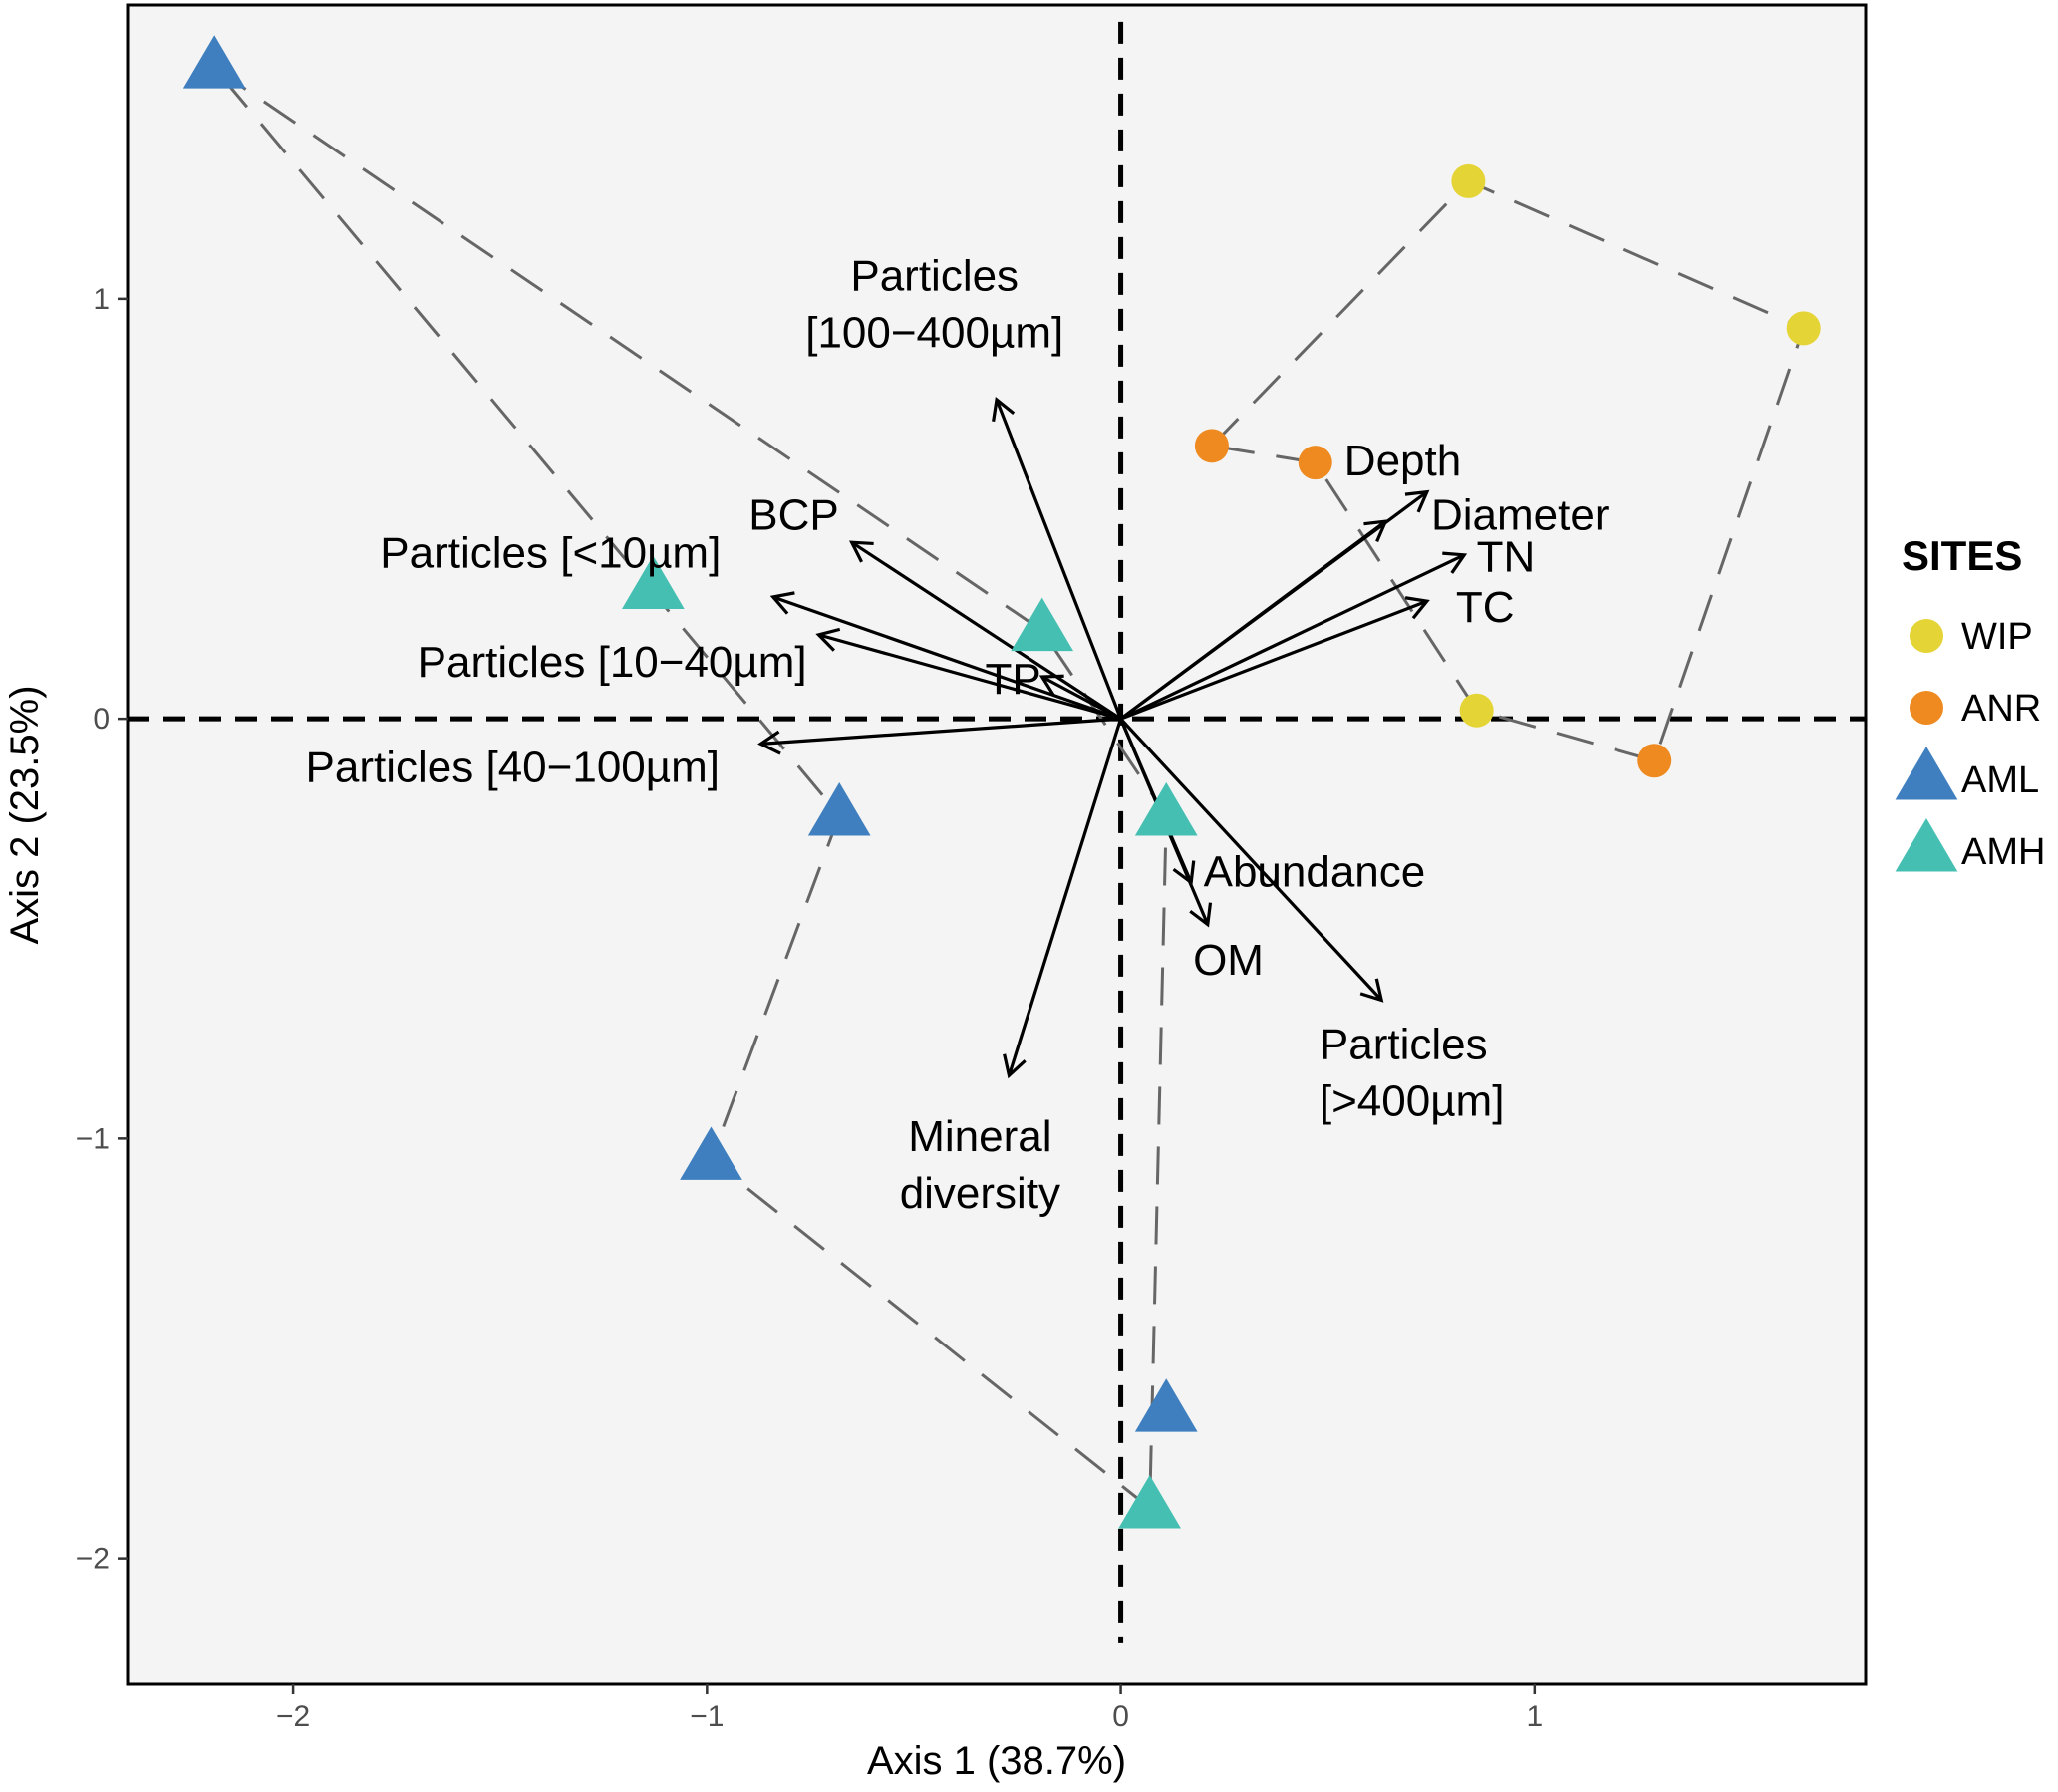 The height and width of the screenshot is (1792, 2058). What do you see at coordinates (996, 1761) in the screenshot?
I see `x-axis-title: Axis 1 (38.7%)` at bounding box center [996, 1761].